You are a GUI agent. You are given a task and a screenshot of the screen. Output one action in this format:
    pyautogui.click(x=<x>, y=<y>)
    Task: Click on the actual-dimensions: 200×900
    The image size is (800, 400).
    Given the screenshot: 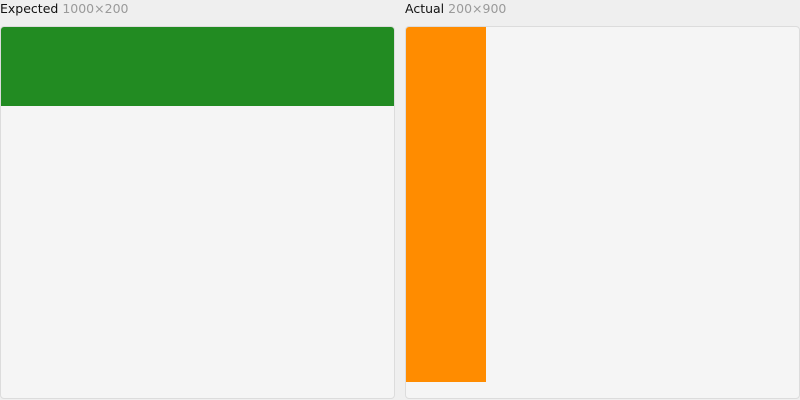 What is the action you would take?
    pyautogui.click(x=477, y=8)
    